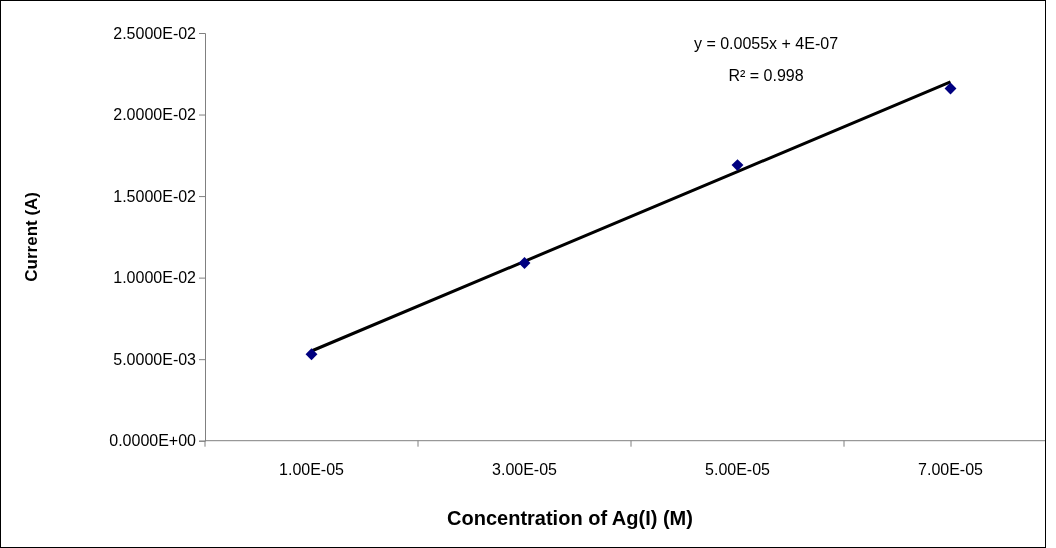  I want to click on y-axis-title: Current (A), so click(31, 236).